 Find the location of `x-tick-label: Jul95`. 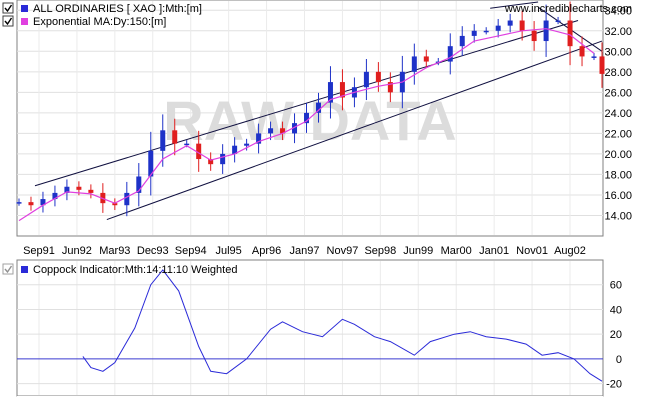

x-tick-label: Jul95 is located at coordinates (228, 251).